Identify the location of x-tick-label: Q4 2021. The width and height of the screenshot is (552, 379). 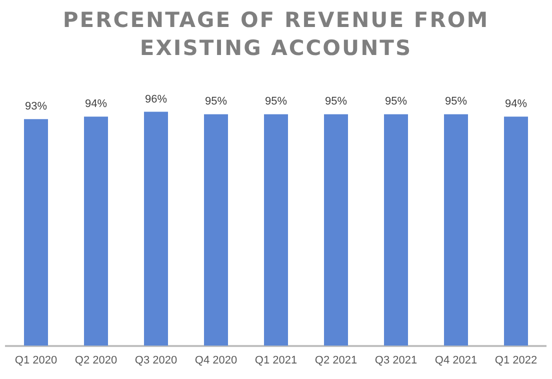
(456, 360).